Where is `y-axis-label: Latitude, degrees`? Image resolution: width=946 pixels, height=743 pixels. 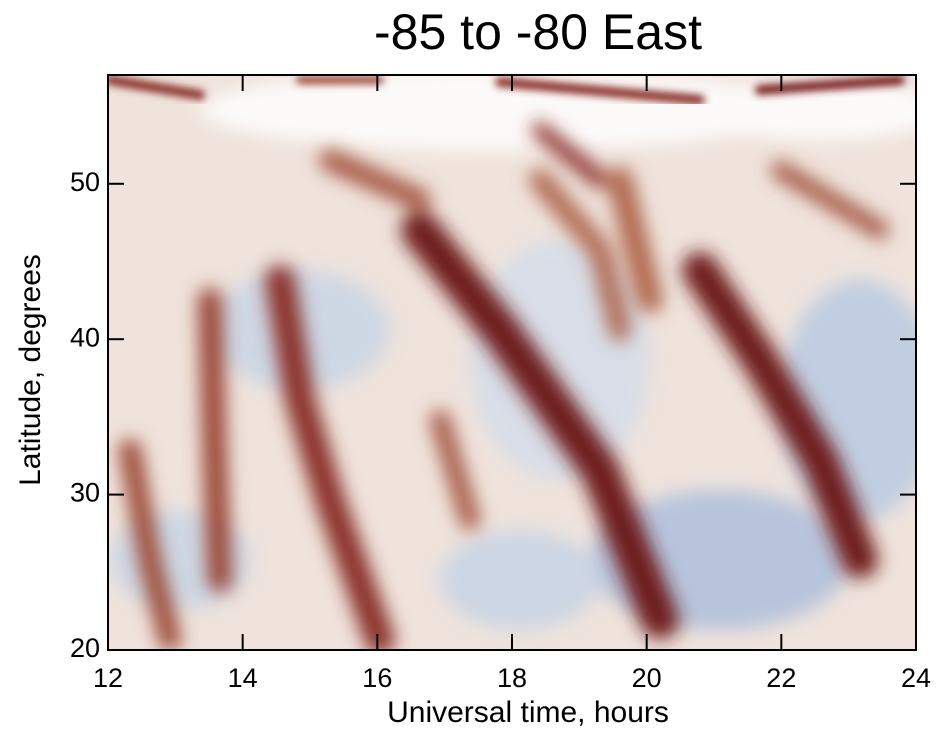 y-axis-label: Latitude, degrees is located at coordinates (30, 370).